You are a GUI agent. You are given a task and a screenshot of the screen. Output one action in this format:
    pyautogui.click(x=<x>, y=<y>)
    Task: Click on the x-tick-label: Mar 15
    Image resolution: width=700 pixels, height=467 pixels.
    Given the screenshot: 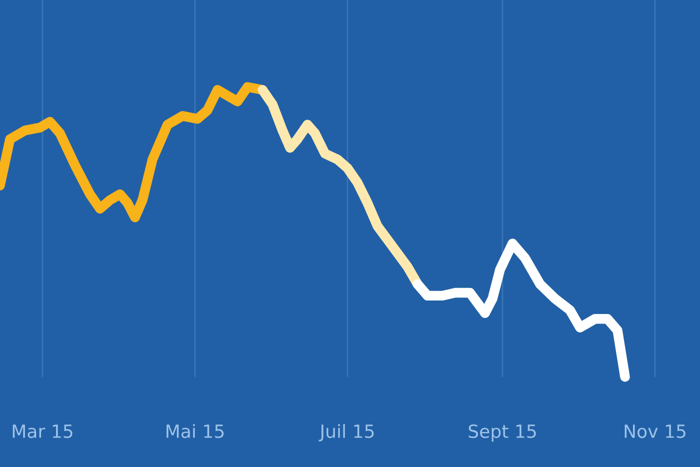 What is the action you would take?
    pyautogui.click(x=42, y=431)
    